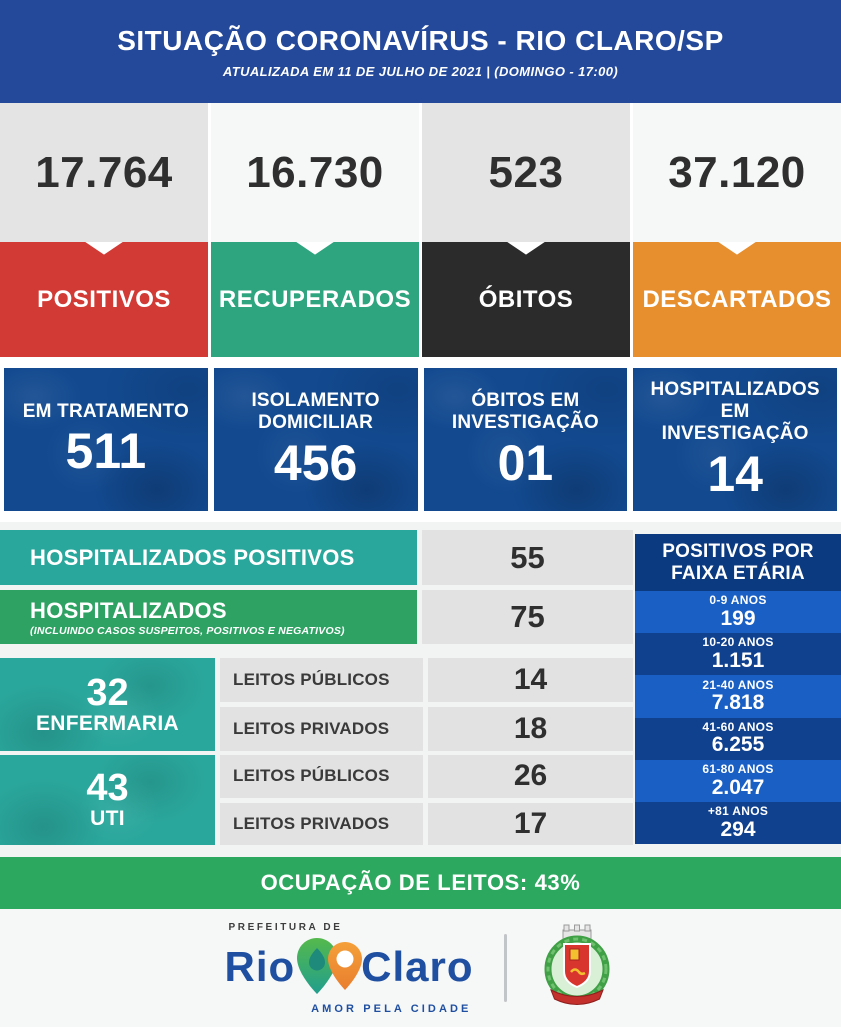  What do you see at coordinates (107, 819) in the screenshot?
I see `uti-name: UTI` at bounding box center [107, 819].